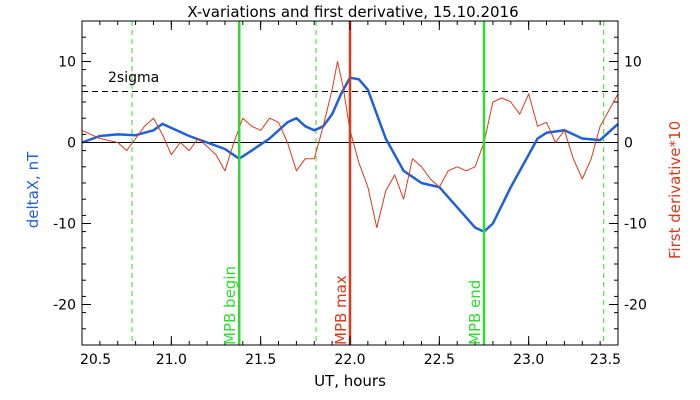  What do you see at coordinates (349, 360) in the screenshot?
I see `x-tick-label: 22.0` at bounding box center [349, 360].